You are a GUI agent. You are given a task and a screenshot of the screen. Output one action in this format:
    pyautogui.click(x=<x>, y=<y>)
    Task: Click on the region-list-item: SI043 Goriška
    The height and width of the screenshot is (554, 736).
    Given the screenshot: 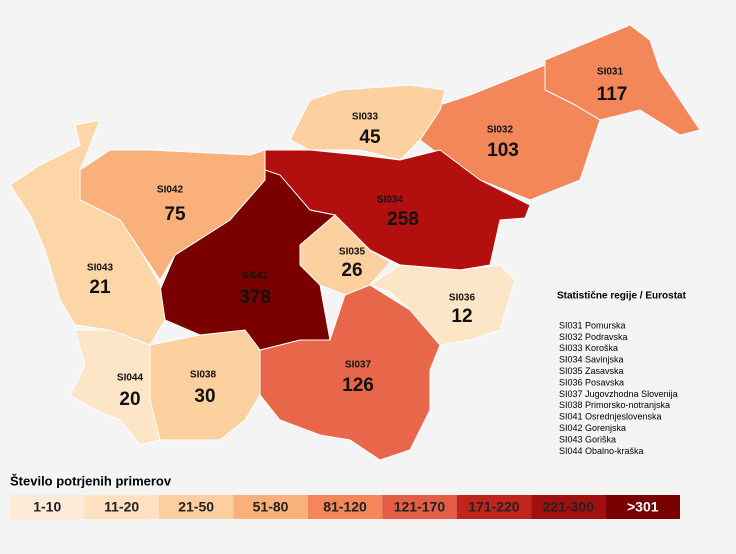 What is the action you would take?
    pyautogui.click(x=587, y=439)
    